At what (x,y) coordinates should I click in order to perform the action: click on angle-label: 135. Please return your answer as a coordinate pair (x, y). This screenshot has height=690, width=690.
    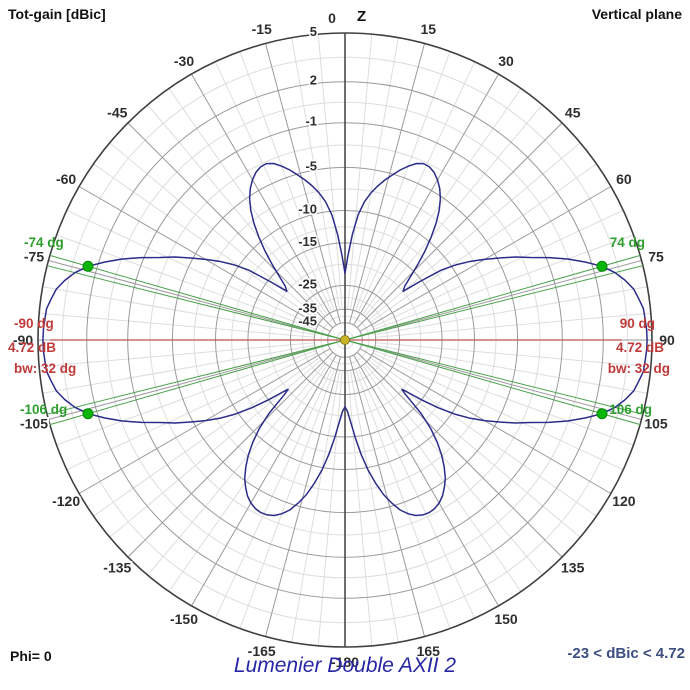
    Looking at the image, I should click on (573, 568).